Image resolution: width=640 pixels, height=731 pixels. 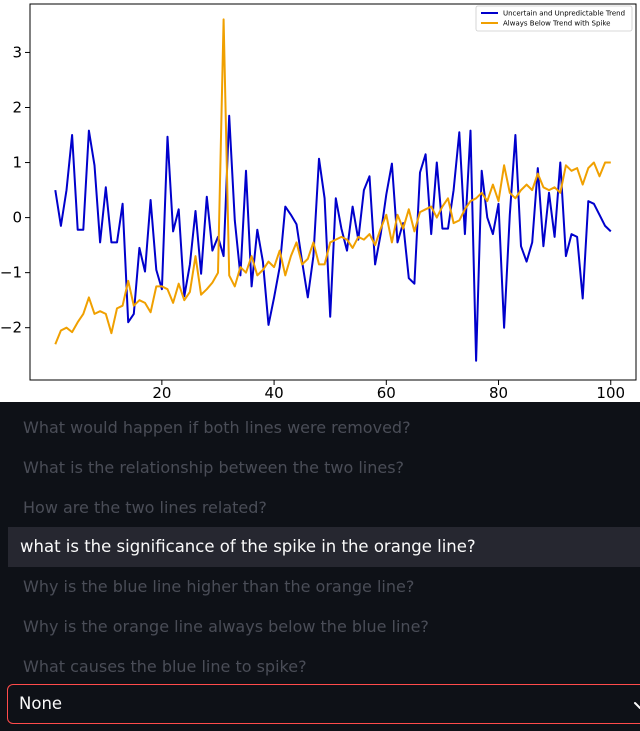 What do you see at coordinates (556, 24) in the screenshot?
I see `legend-label: Always Below Trend with Spike` at bounding box center [556, 24].